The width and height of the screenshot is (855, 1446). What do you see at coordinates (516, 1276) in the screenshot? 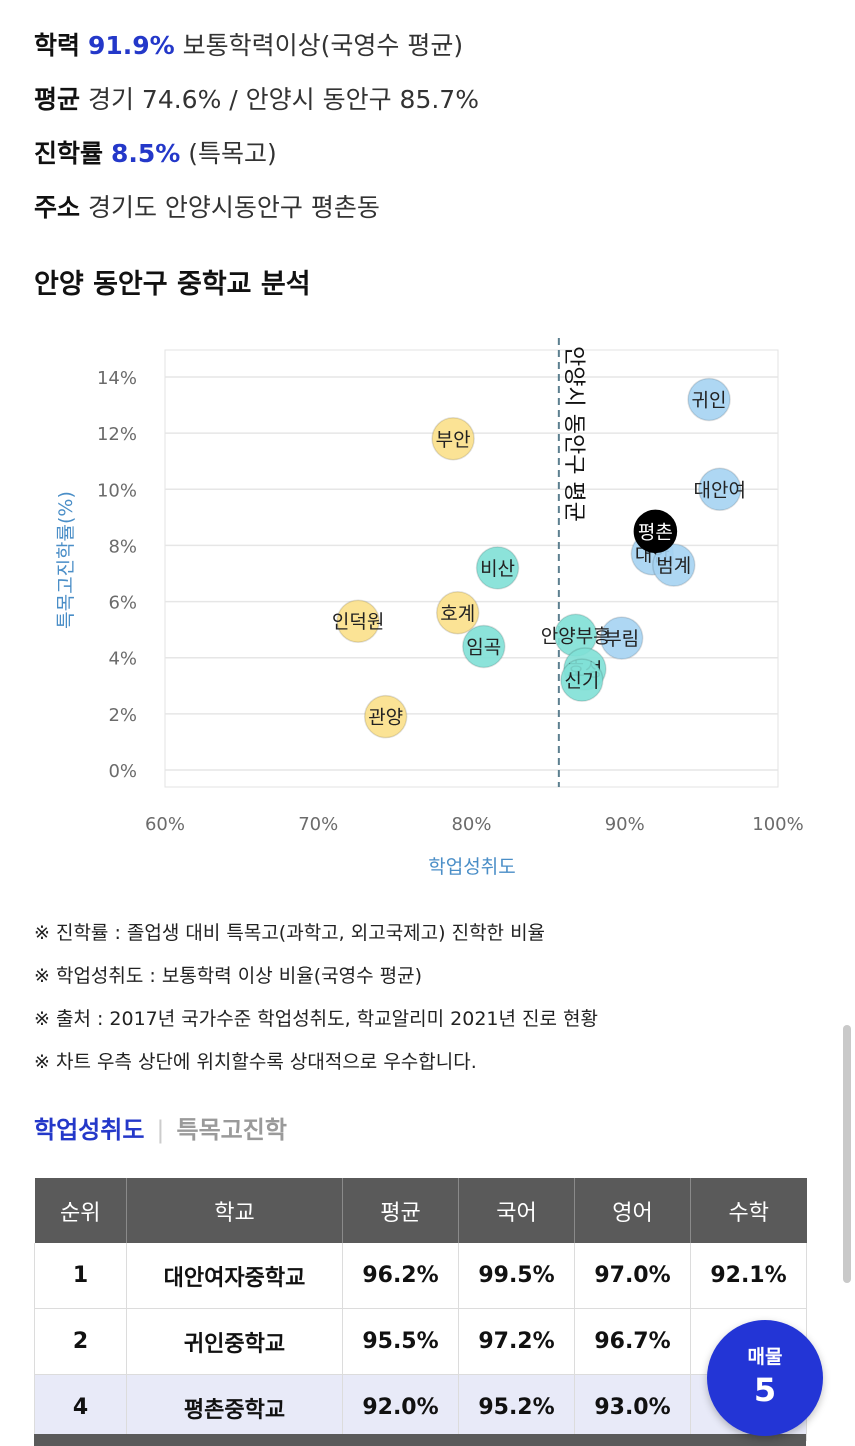
I see `cell-korean: 99.5%` at bounding box center [516, 1276].